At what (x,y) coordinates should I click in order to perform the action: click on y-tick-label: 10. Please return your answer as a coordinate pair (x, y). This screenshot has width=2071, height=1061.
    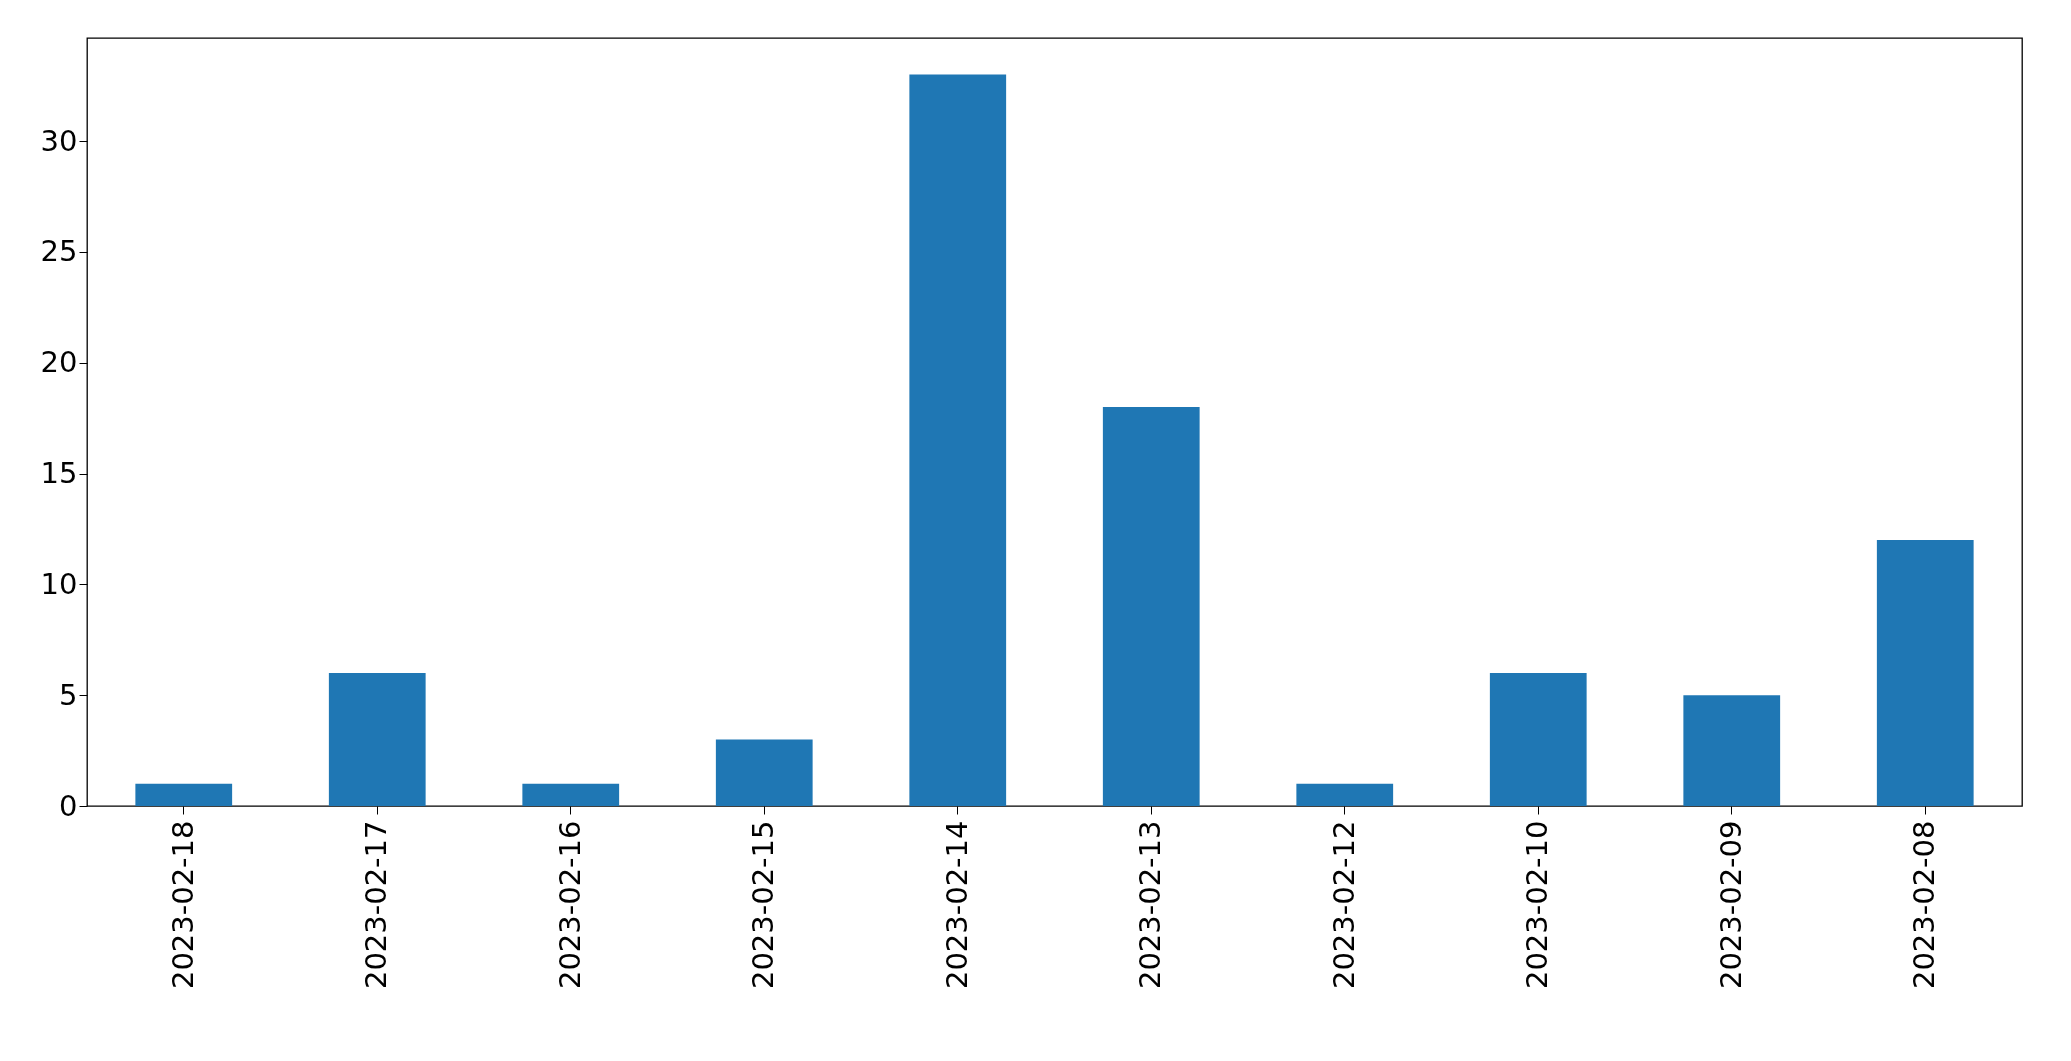
    Looking at the image, I should click on (59, 583).